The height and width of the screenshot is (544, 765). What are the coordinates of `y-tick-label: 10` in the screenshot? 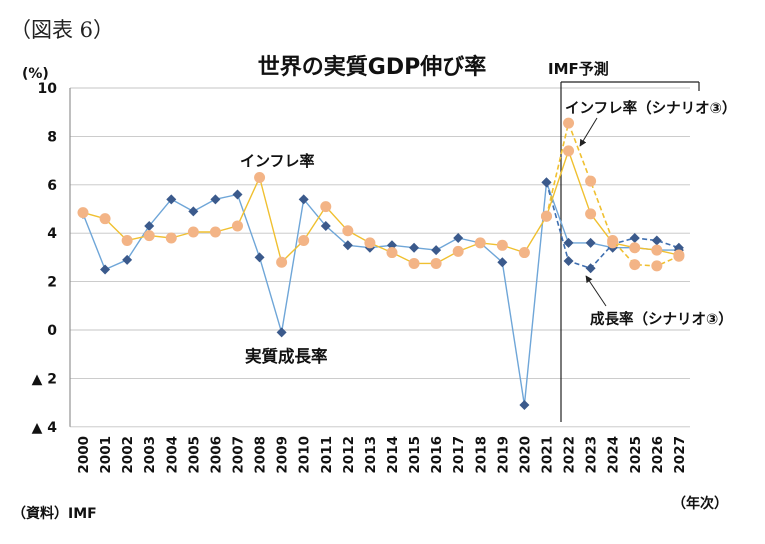 It's located at (48, 89).